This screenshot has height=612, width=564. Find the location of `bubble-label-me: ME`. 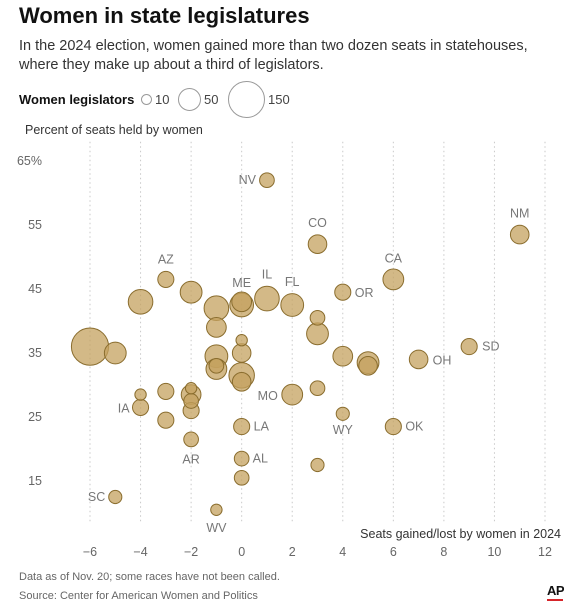

bubble-label-me: ME is located at coordinates (241, 283).